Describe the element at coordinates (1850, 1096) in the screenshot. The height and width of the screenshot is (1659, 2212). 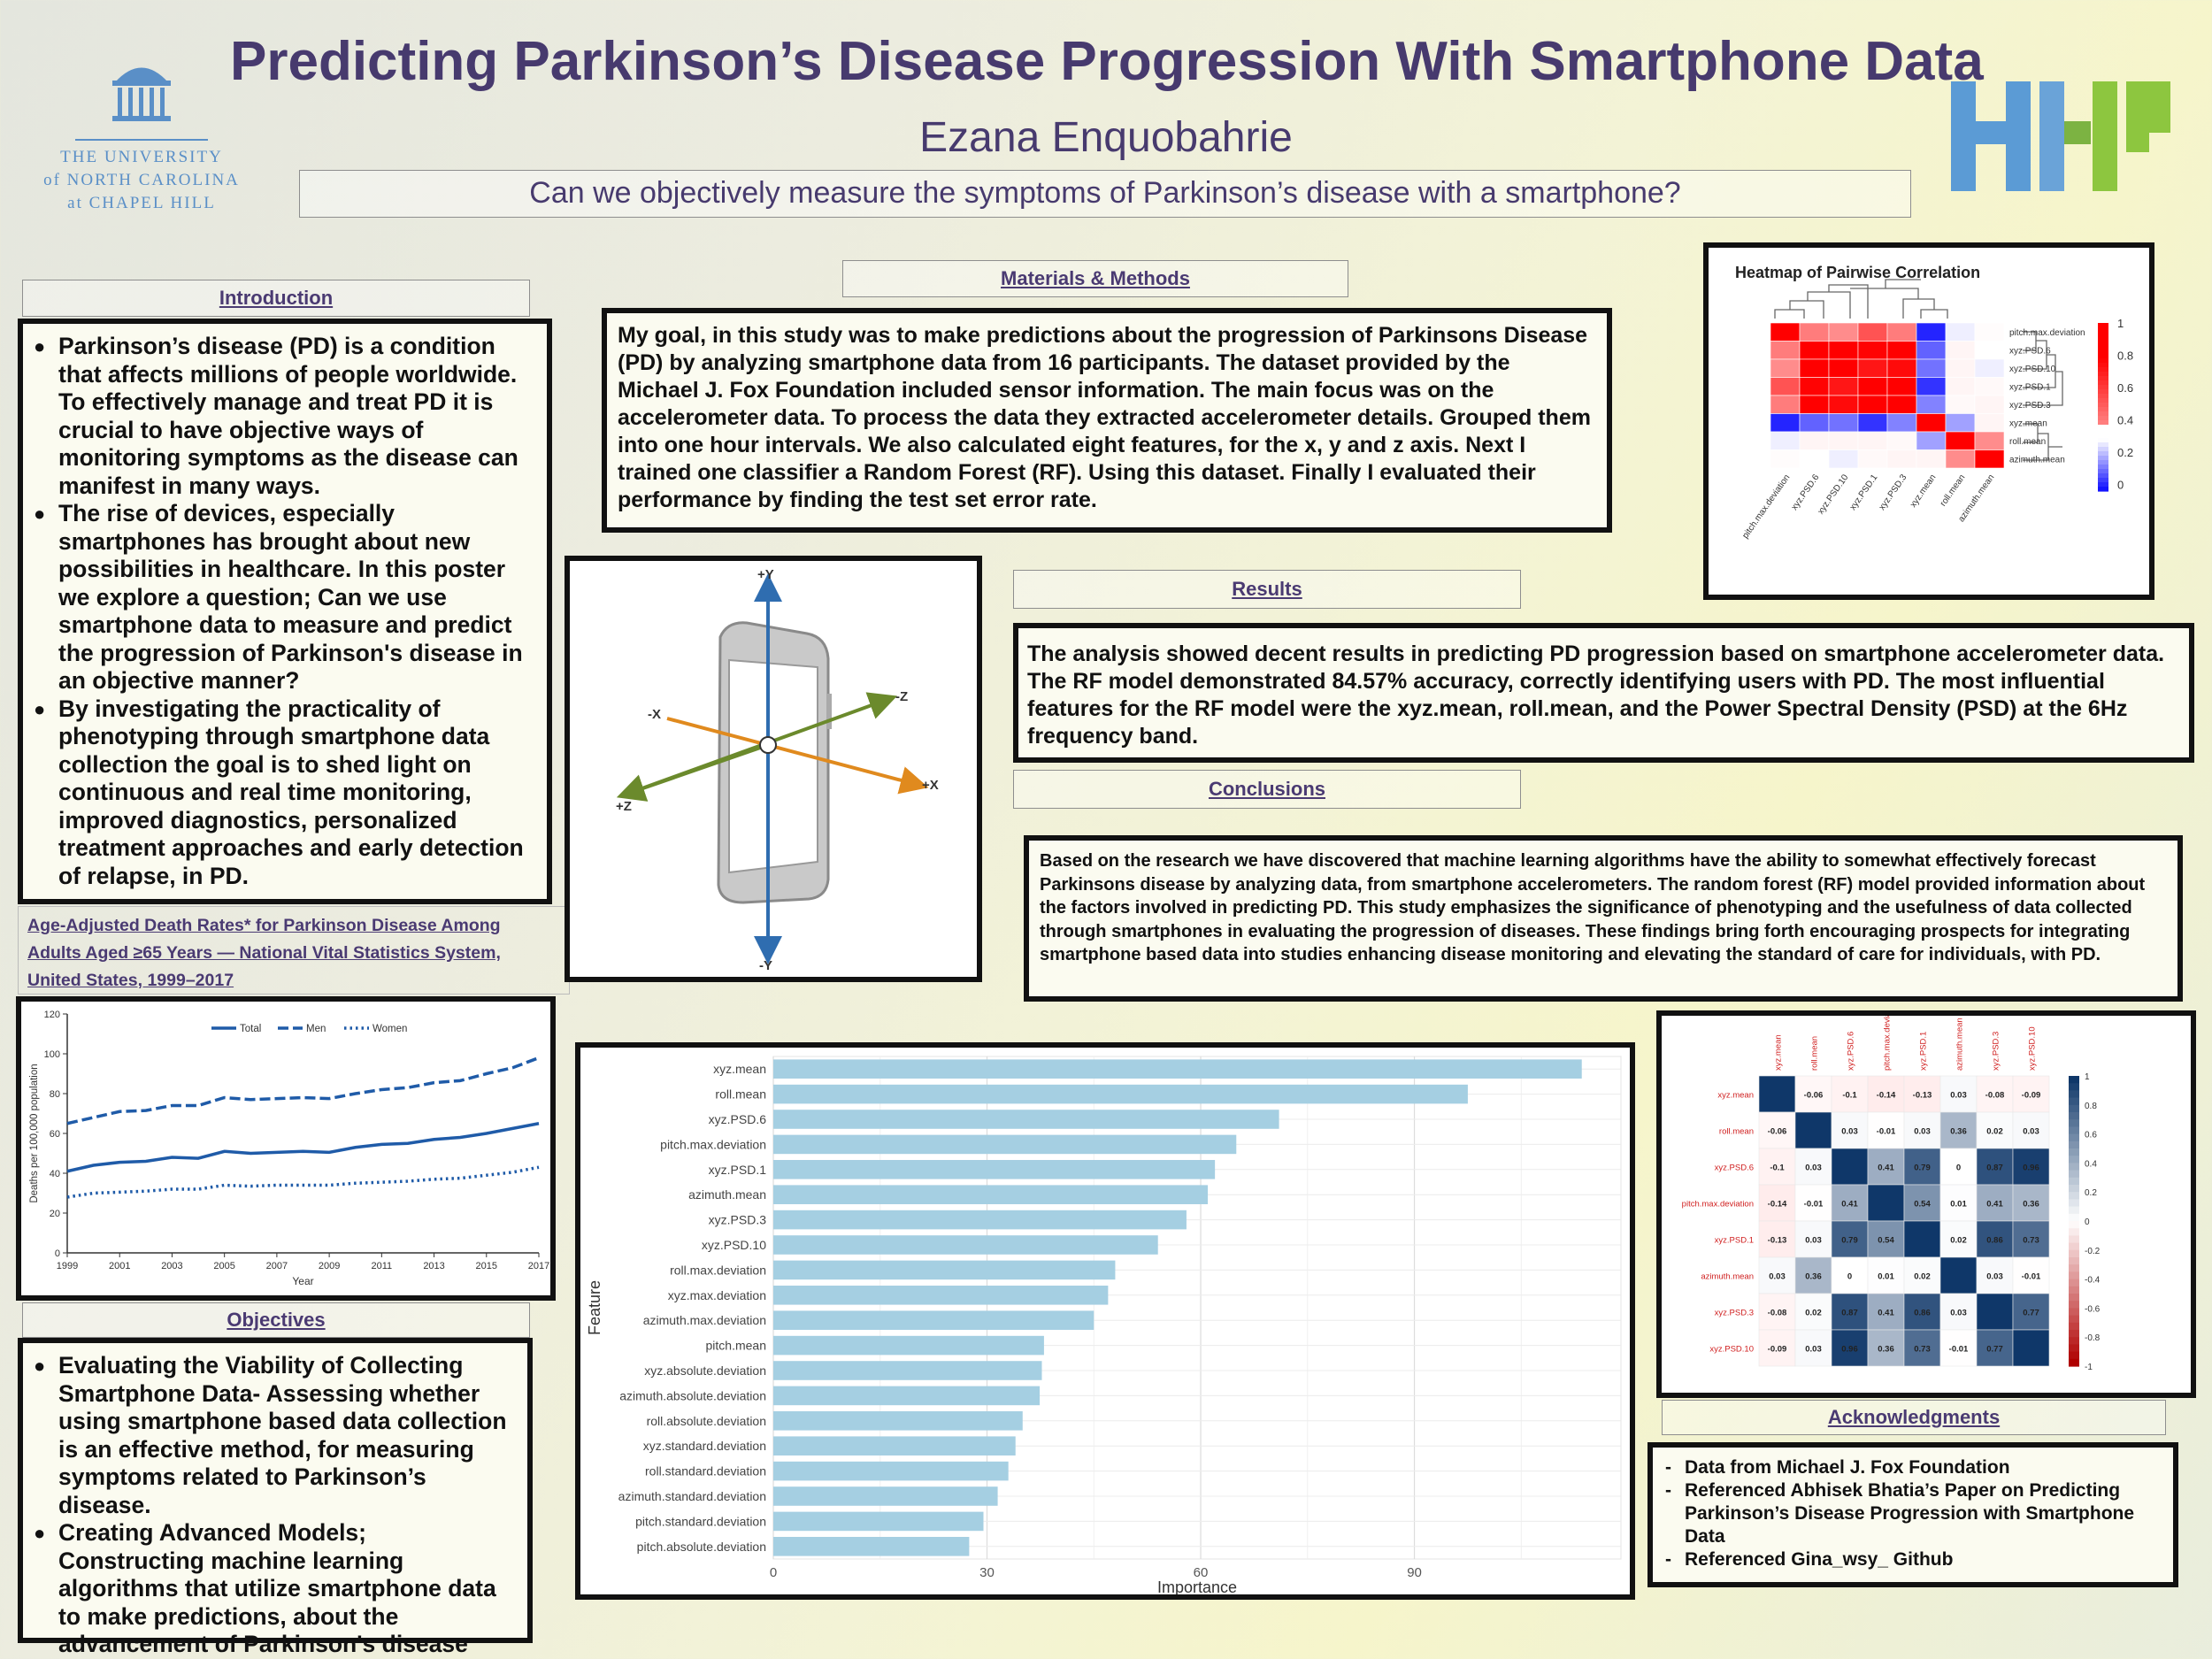
I see `matrix-cell-value: -0.1` at that location.